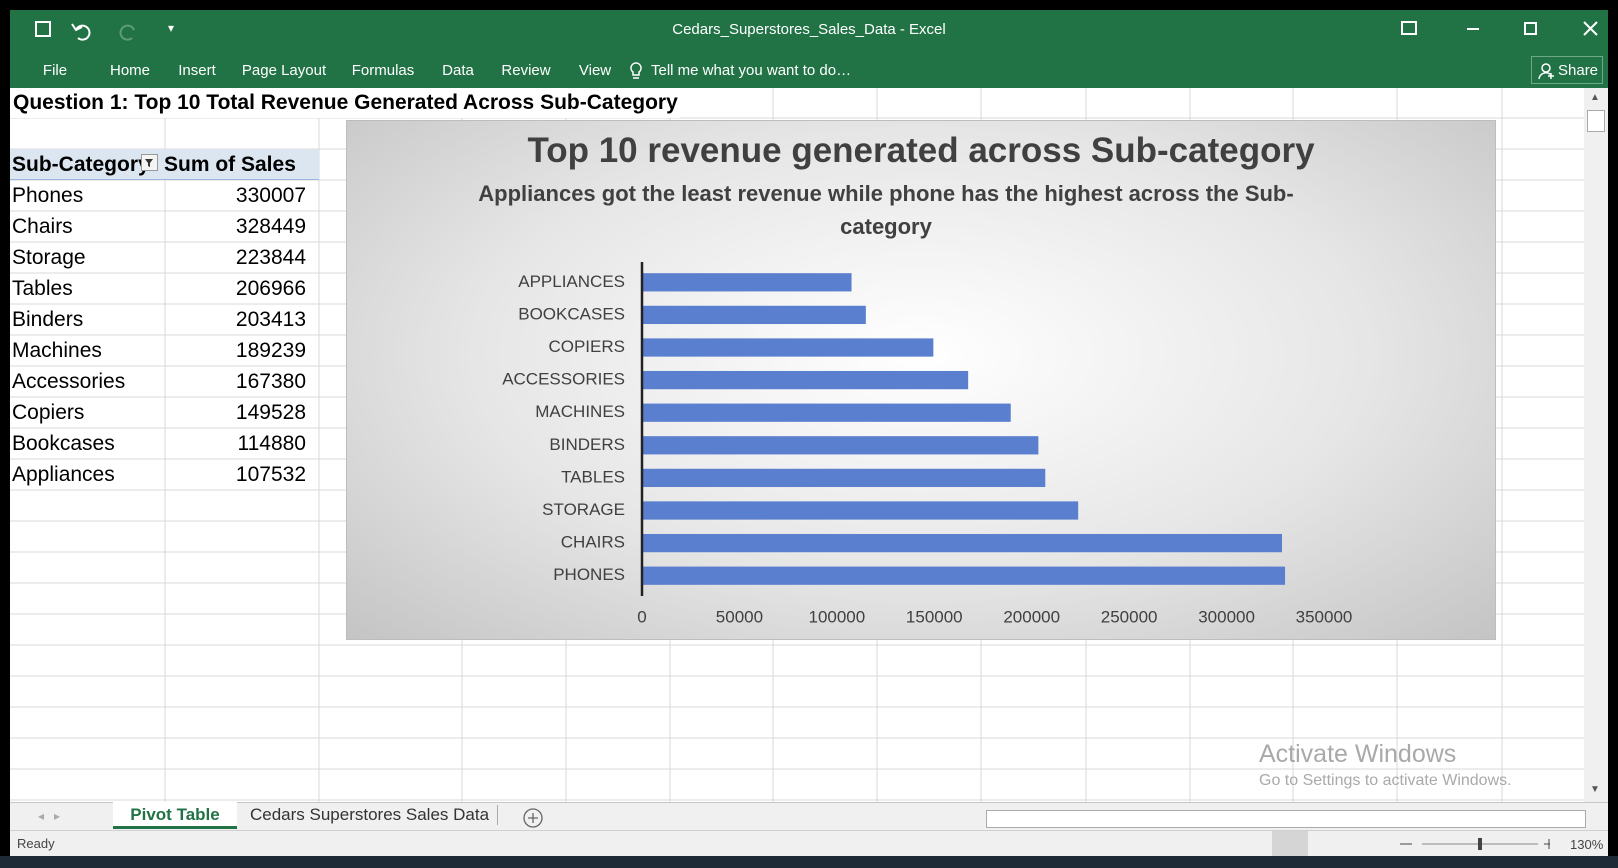  Describe the element at coordinates (175, 815) in the screenshot. I see `sheet-tab-active: Pivot Table` at that location.